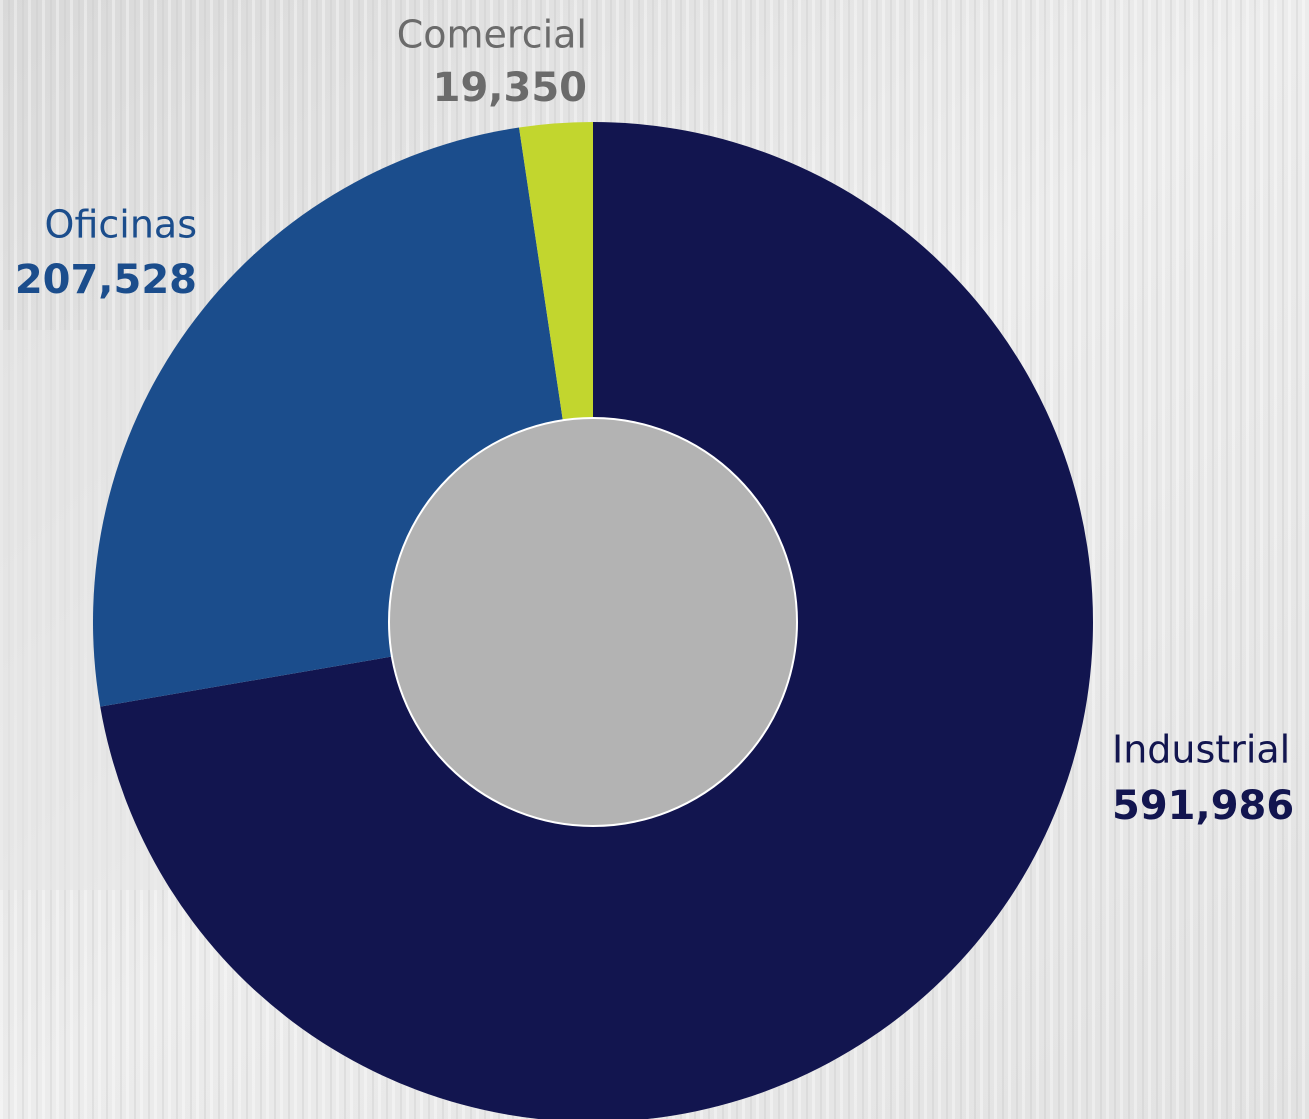  Describe the element at coordinates (1201, 750) in the screenshot. I see `slice-label: Industrial` at that location.